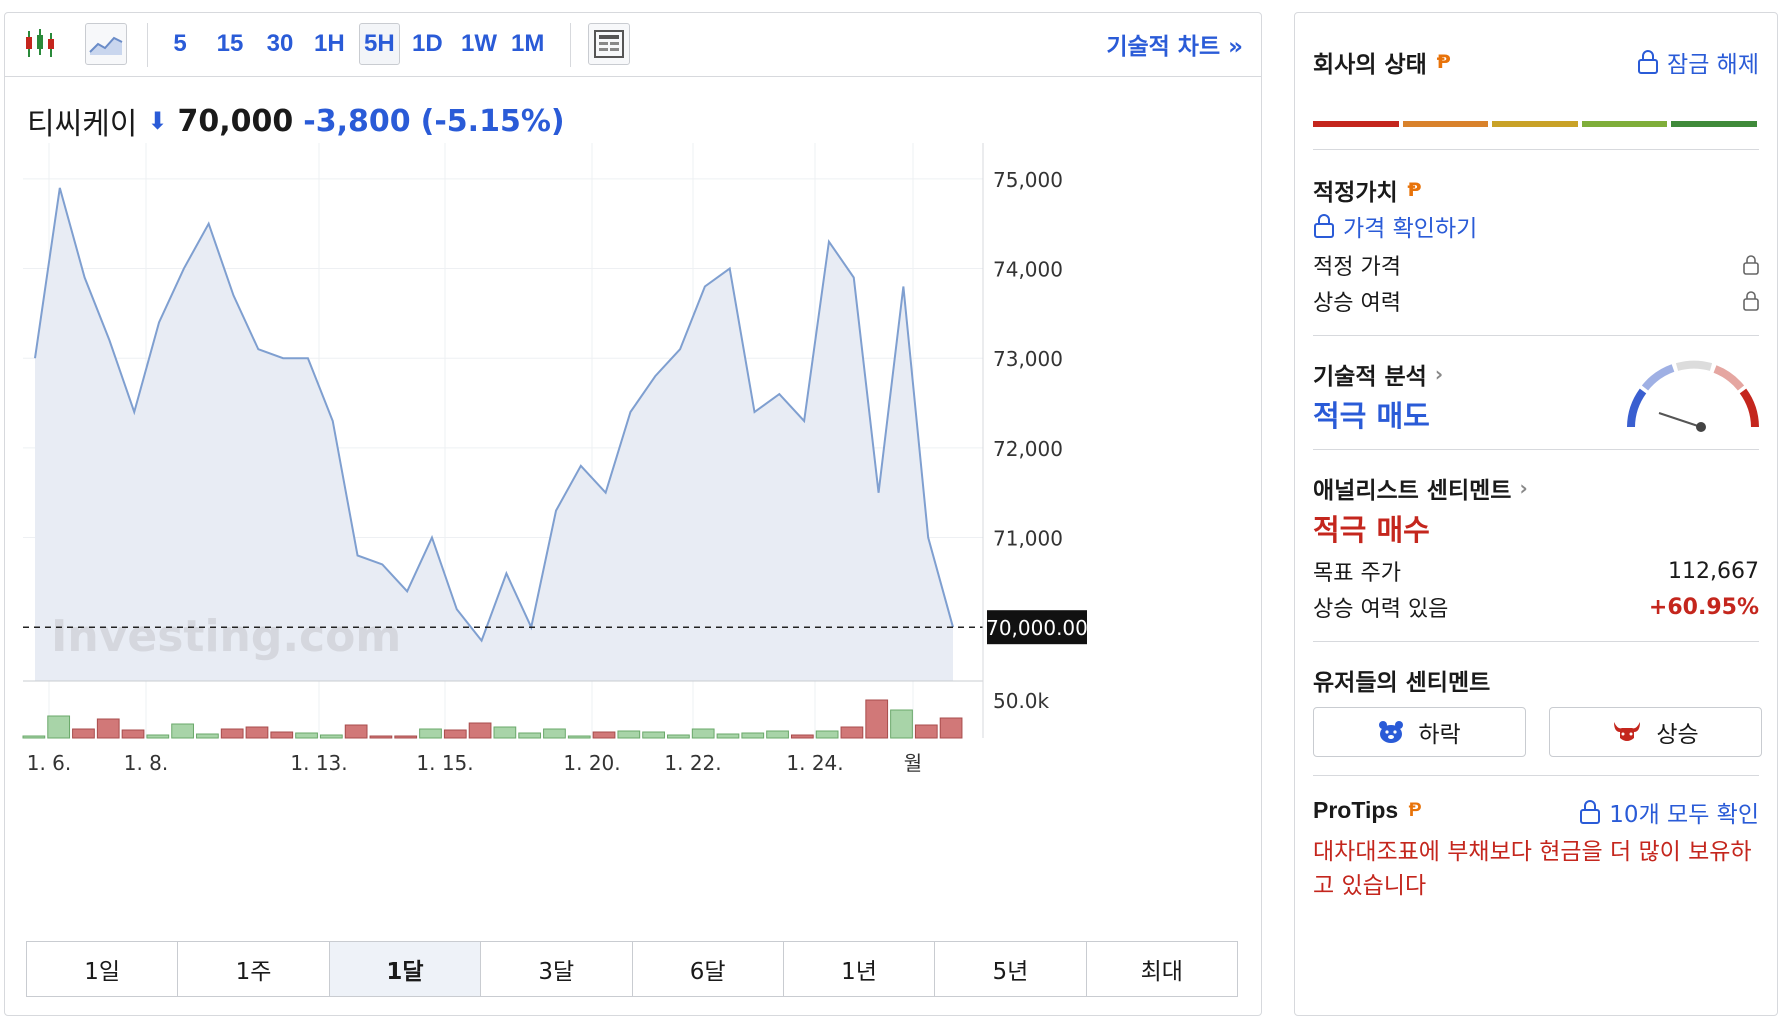 The width and height of the screenshot is (1783, 1026). What do you see at coordinates (427, 43) in the screenshot?
I see `interval-1d-button: 1D` at bounding box center [427, 43].